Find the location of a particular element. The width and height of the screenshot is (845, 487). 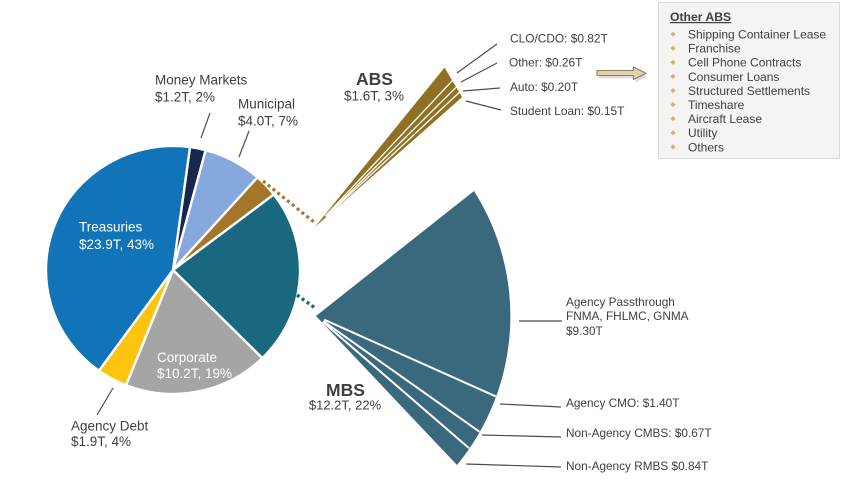

svg-text: Non-Agency RMBS $0.84T is located at coordinates (637, 466).